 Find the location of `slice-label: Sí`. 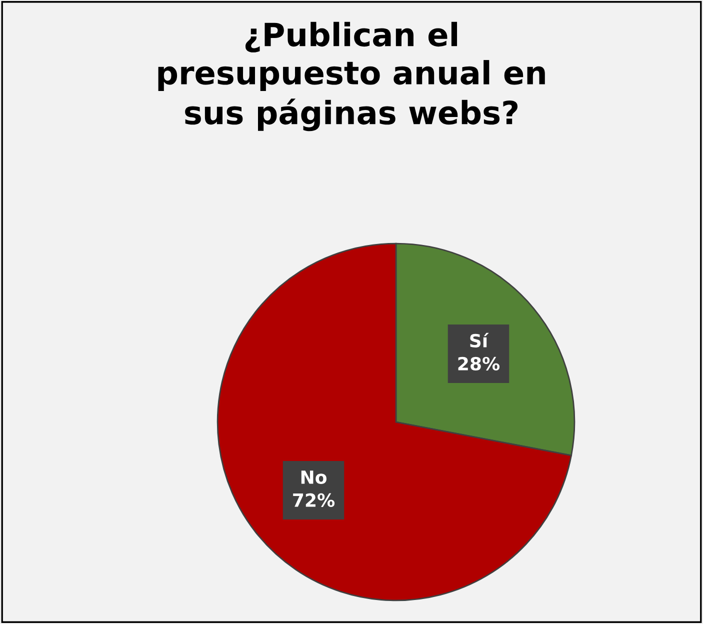

slice-label: Sí is located at coordinates (479, 340).